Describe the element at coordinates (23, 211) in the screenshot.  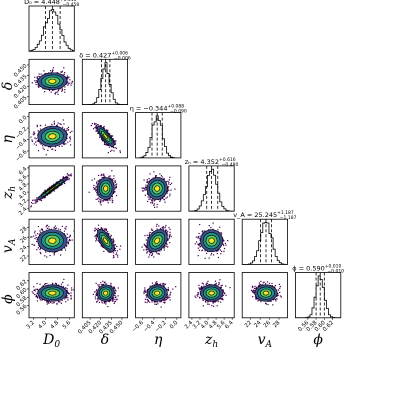
I see `y-tick-label-zh: 2.4` at that location.